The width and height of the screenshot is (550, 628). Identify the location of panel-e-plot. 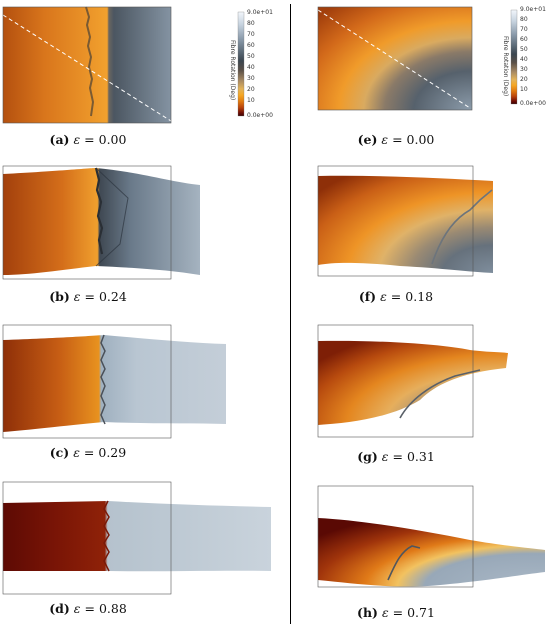
(395, 58).